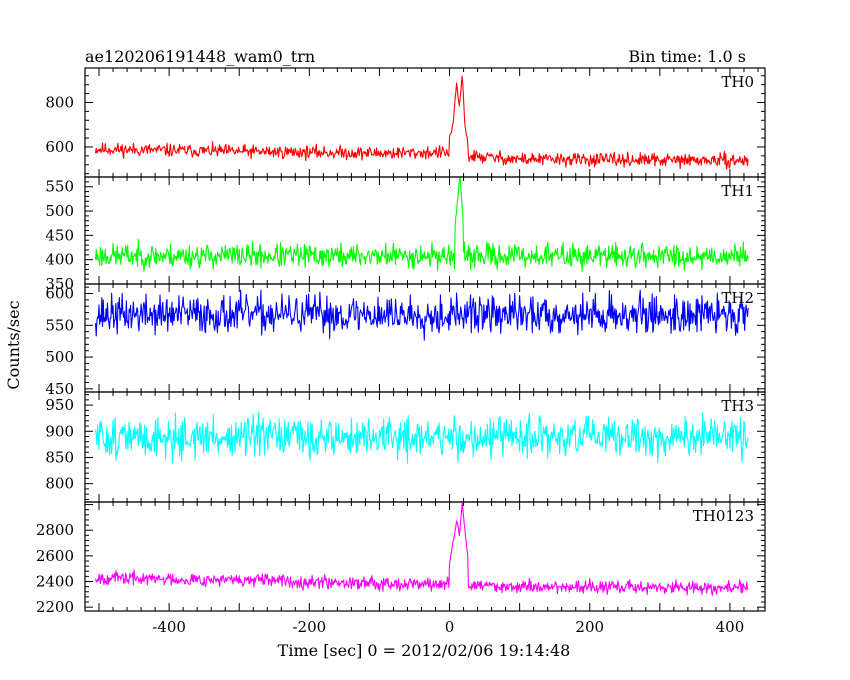  I want to click on y-tick-label: 400, so click(59, 260).